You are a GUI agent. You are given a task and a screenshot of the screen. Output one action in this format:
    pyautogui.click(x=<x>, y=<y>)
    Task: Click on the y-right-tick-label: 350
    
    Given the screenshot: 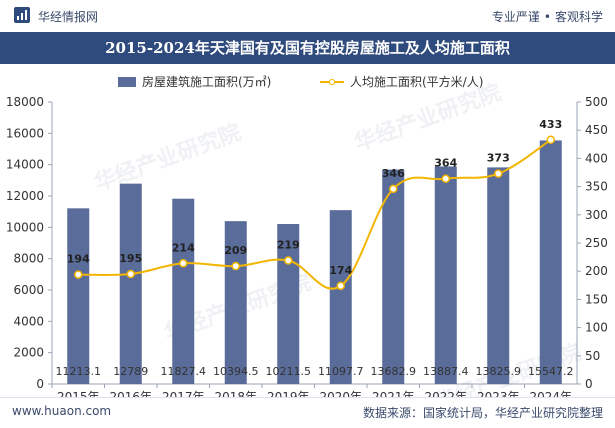 What is the action you would take?
    pyautogui.click(x=596, y=187)
    